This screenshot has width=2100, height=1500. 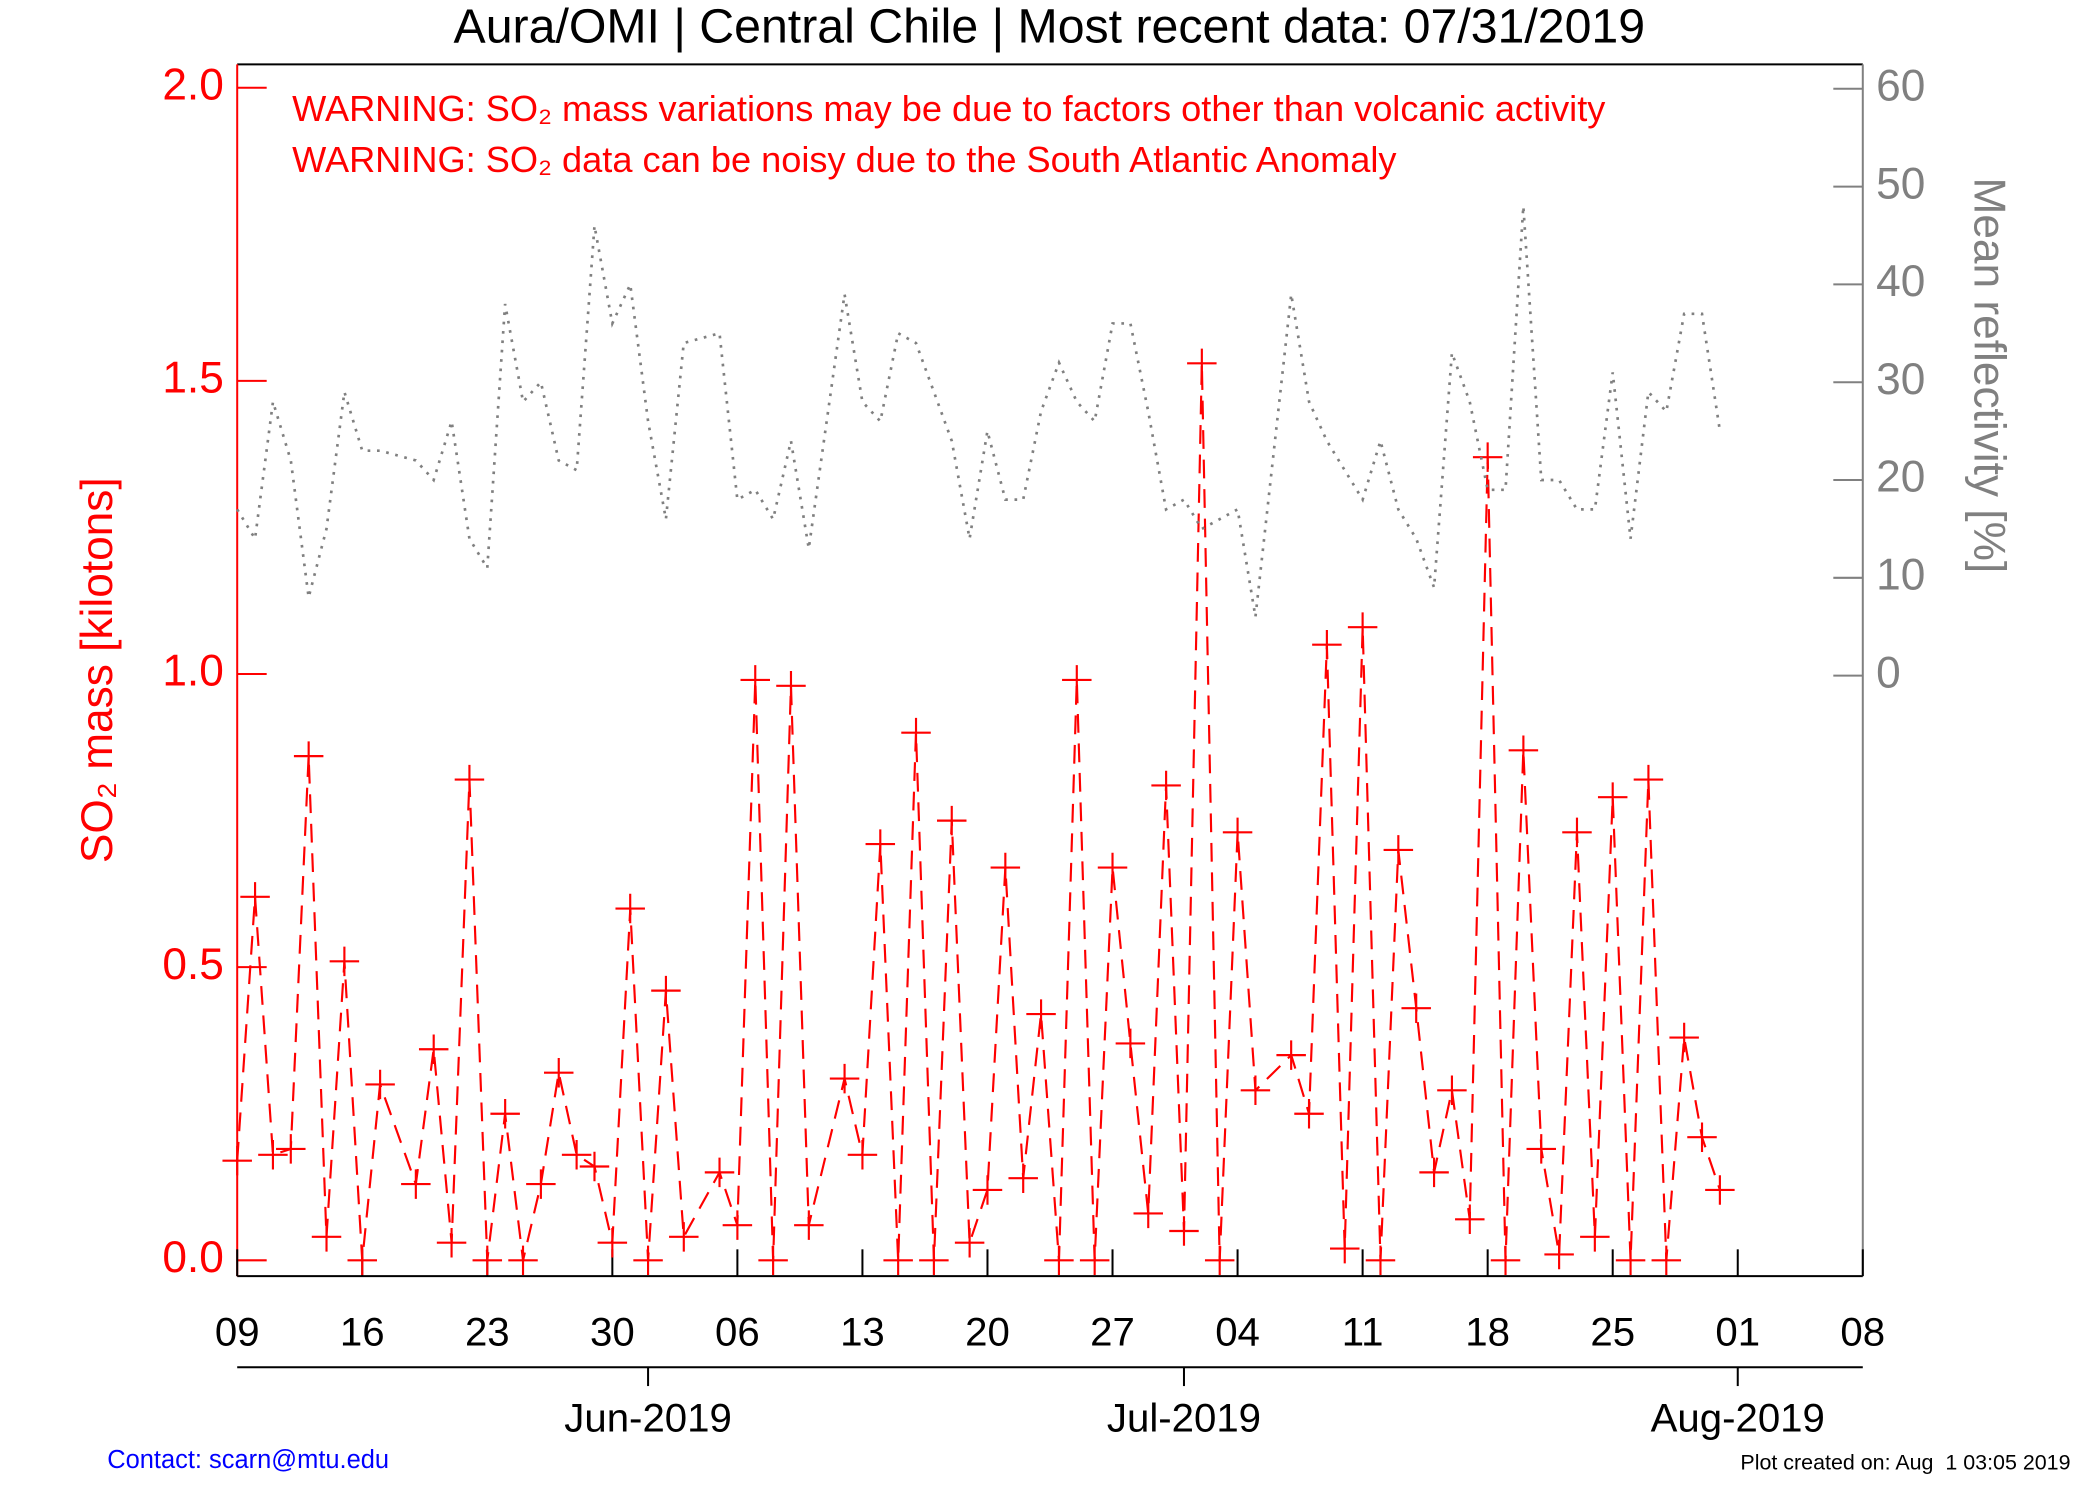 What do you see at coordinates (1738, 1418) in the screenshot?
I see `month-label: Aug-2019` at bounding box center [1738, 1418].